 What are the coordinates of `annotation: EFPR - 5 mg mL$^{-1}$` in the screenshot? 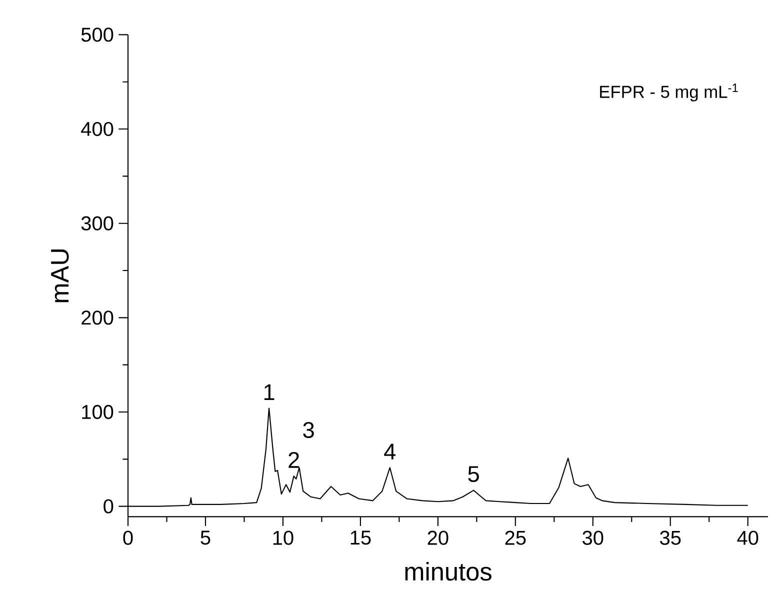 It's located at (669, 93).